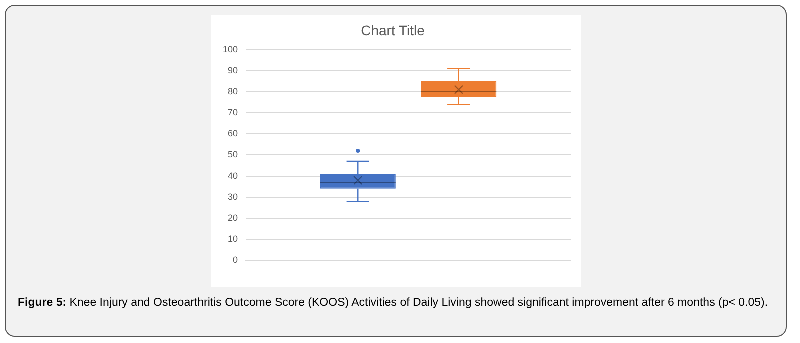 Image resolution: width=800 pixels, height=343 pixels. What do you see at coordinates (233, 175) in the screenshot?
I see `y-tick-label: 40` at bounding box center [233, 175].